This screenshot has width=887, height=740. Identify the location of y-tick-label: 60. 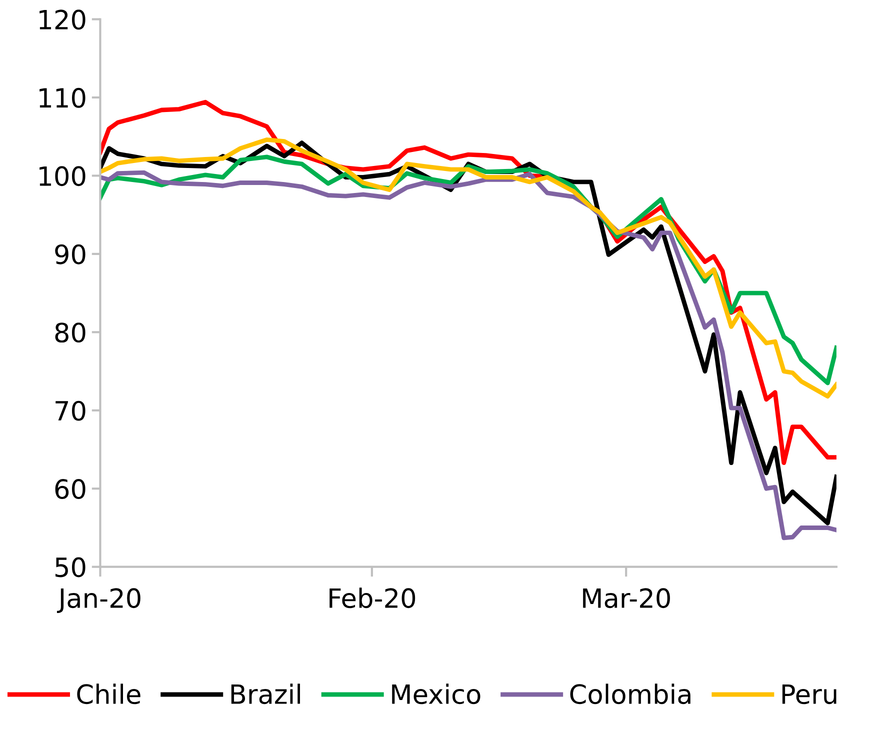
(70, 489).